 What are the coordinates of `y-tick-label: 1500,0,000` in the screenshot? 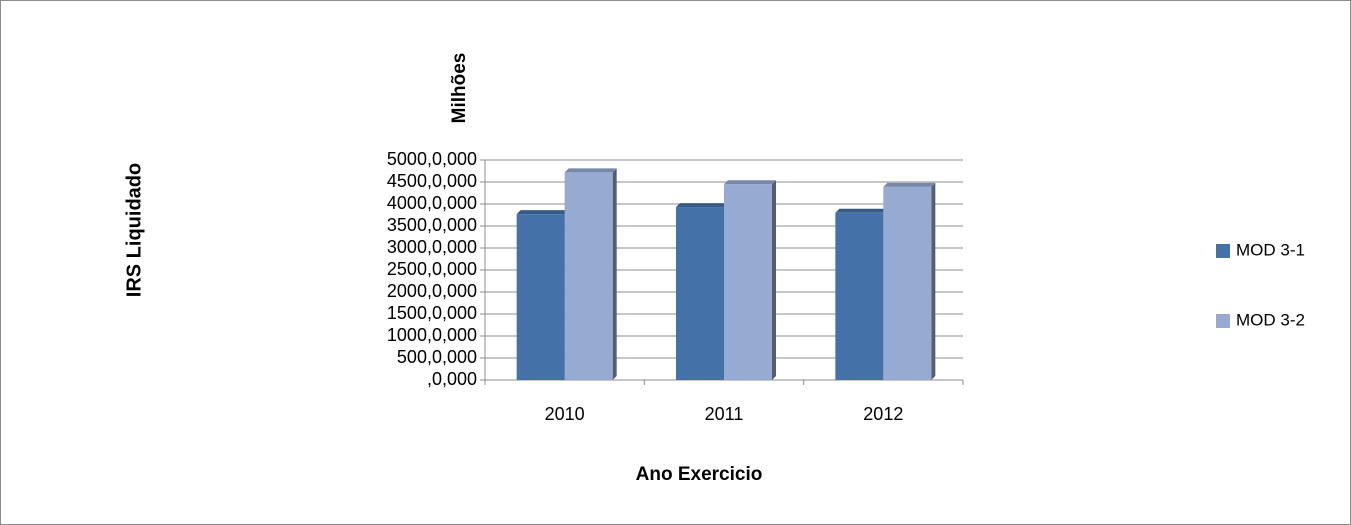 It's located at (432, 313).